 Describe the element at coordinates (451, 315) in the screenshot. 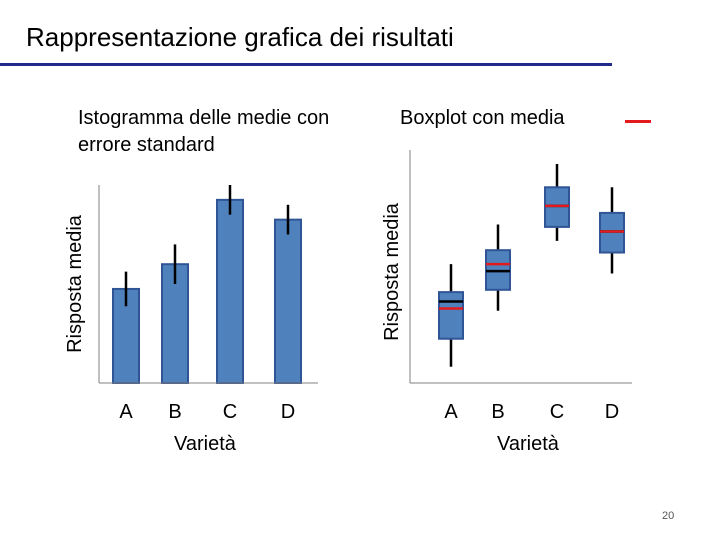

I see `box-a` at that location.